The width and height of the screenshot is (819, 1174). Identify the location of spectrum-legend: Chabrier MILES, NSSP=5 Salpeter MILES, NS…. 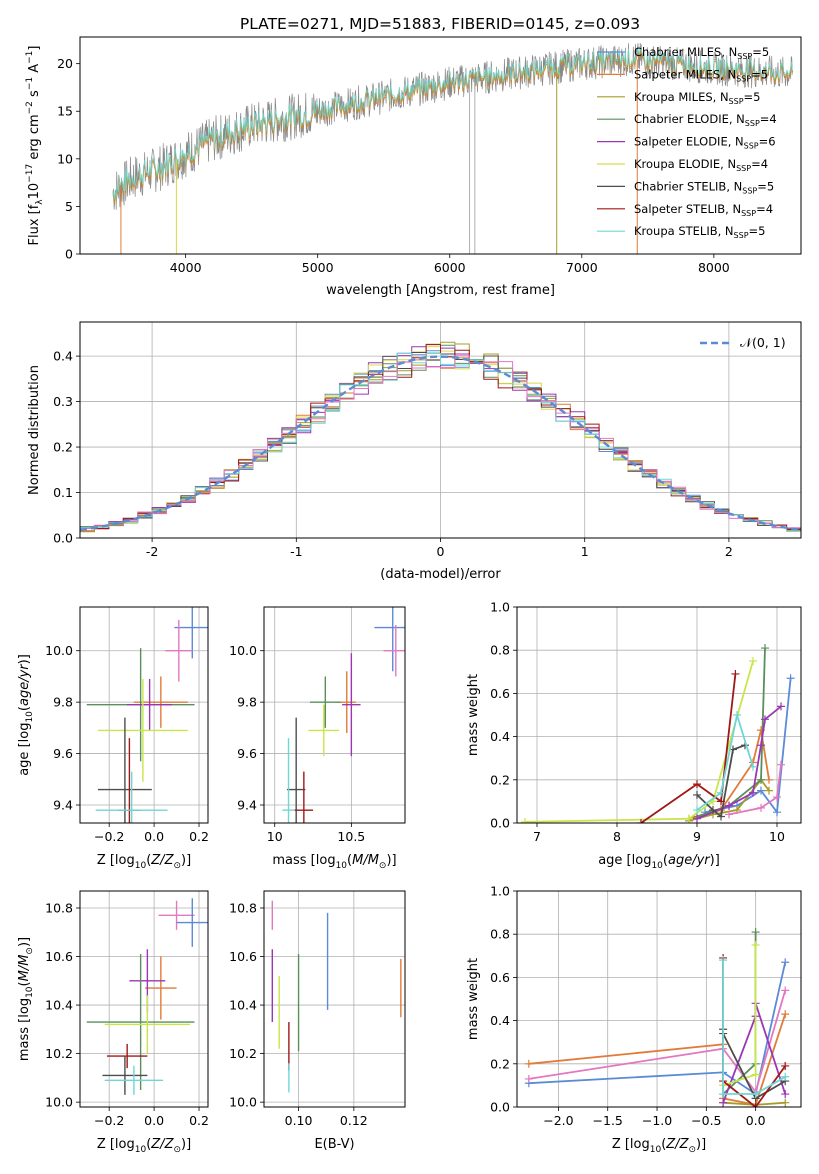
(687, 142).